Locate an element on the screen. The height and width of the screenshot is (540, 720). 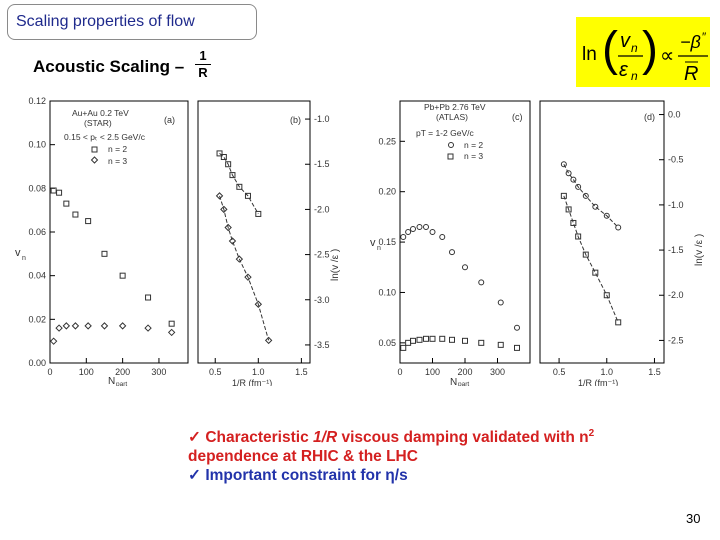
panel-a-legend-4: n = 2 is located at coordinates (117, 149).